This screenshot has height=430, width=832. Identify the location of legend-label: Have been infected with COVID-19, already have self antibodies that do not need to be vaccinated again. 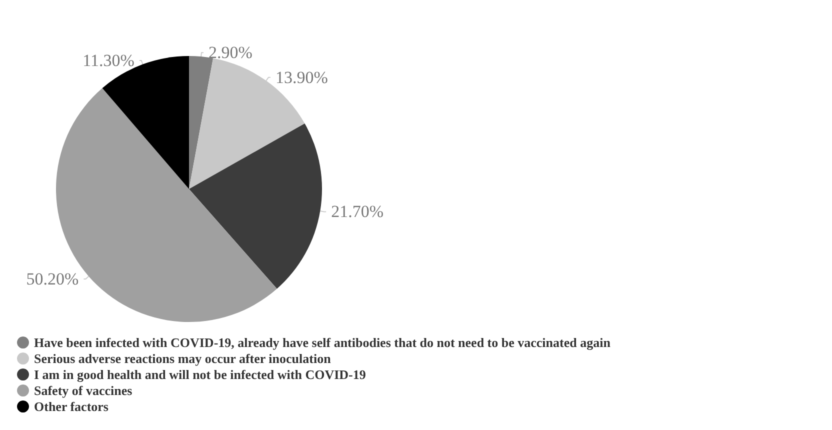
(323, 342).